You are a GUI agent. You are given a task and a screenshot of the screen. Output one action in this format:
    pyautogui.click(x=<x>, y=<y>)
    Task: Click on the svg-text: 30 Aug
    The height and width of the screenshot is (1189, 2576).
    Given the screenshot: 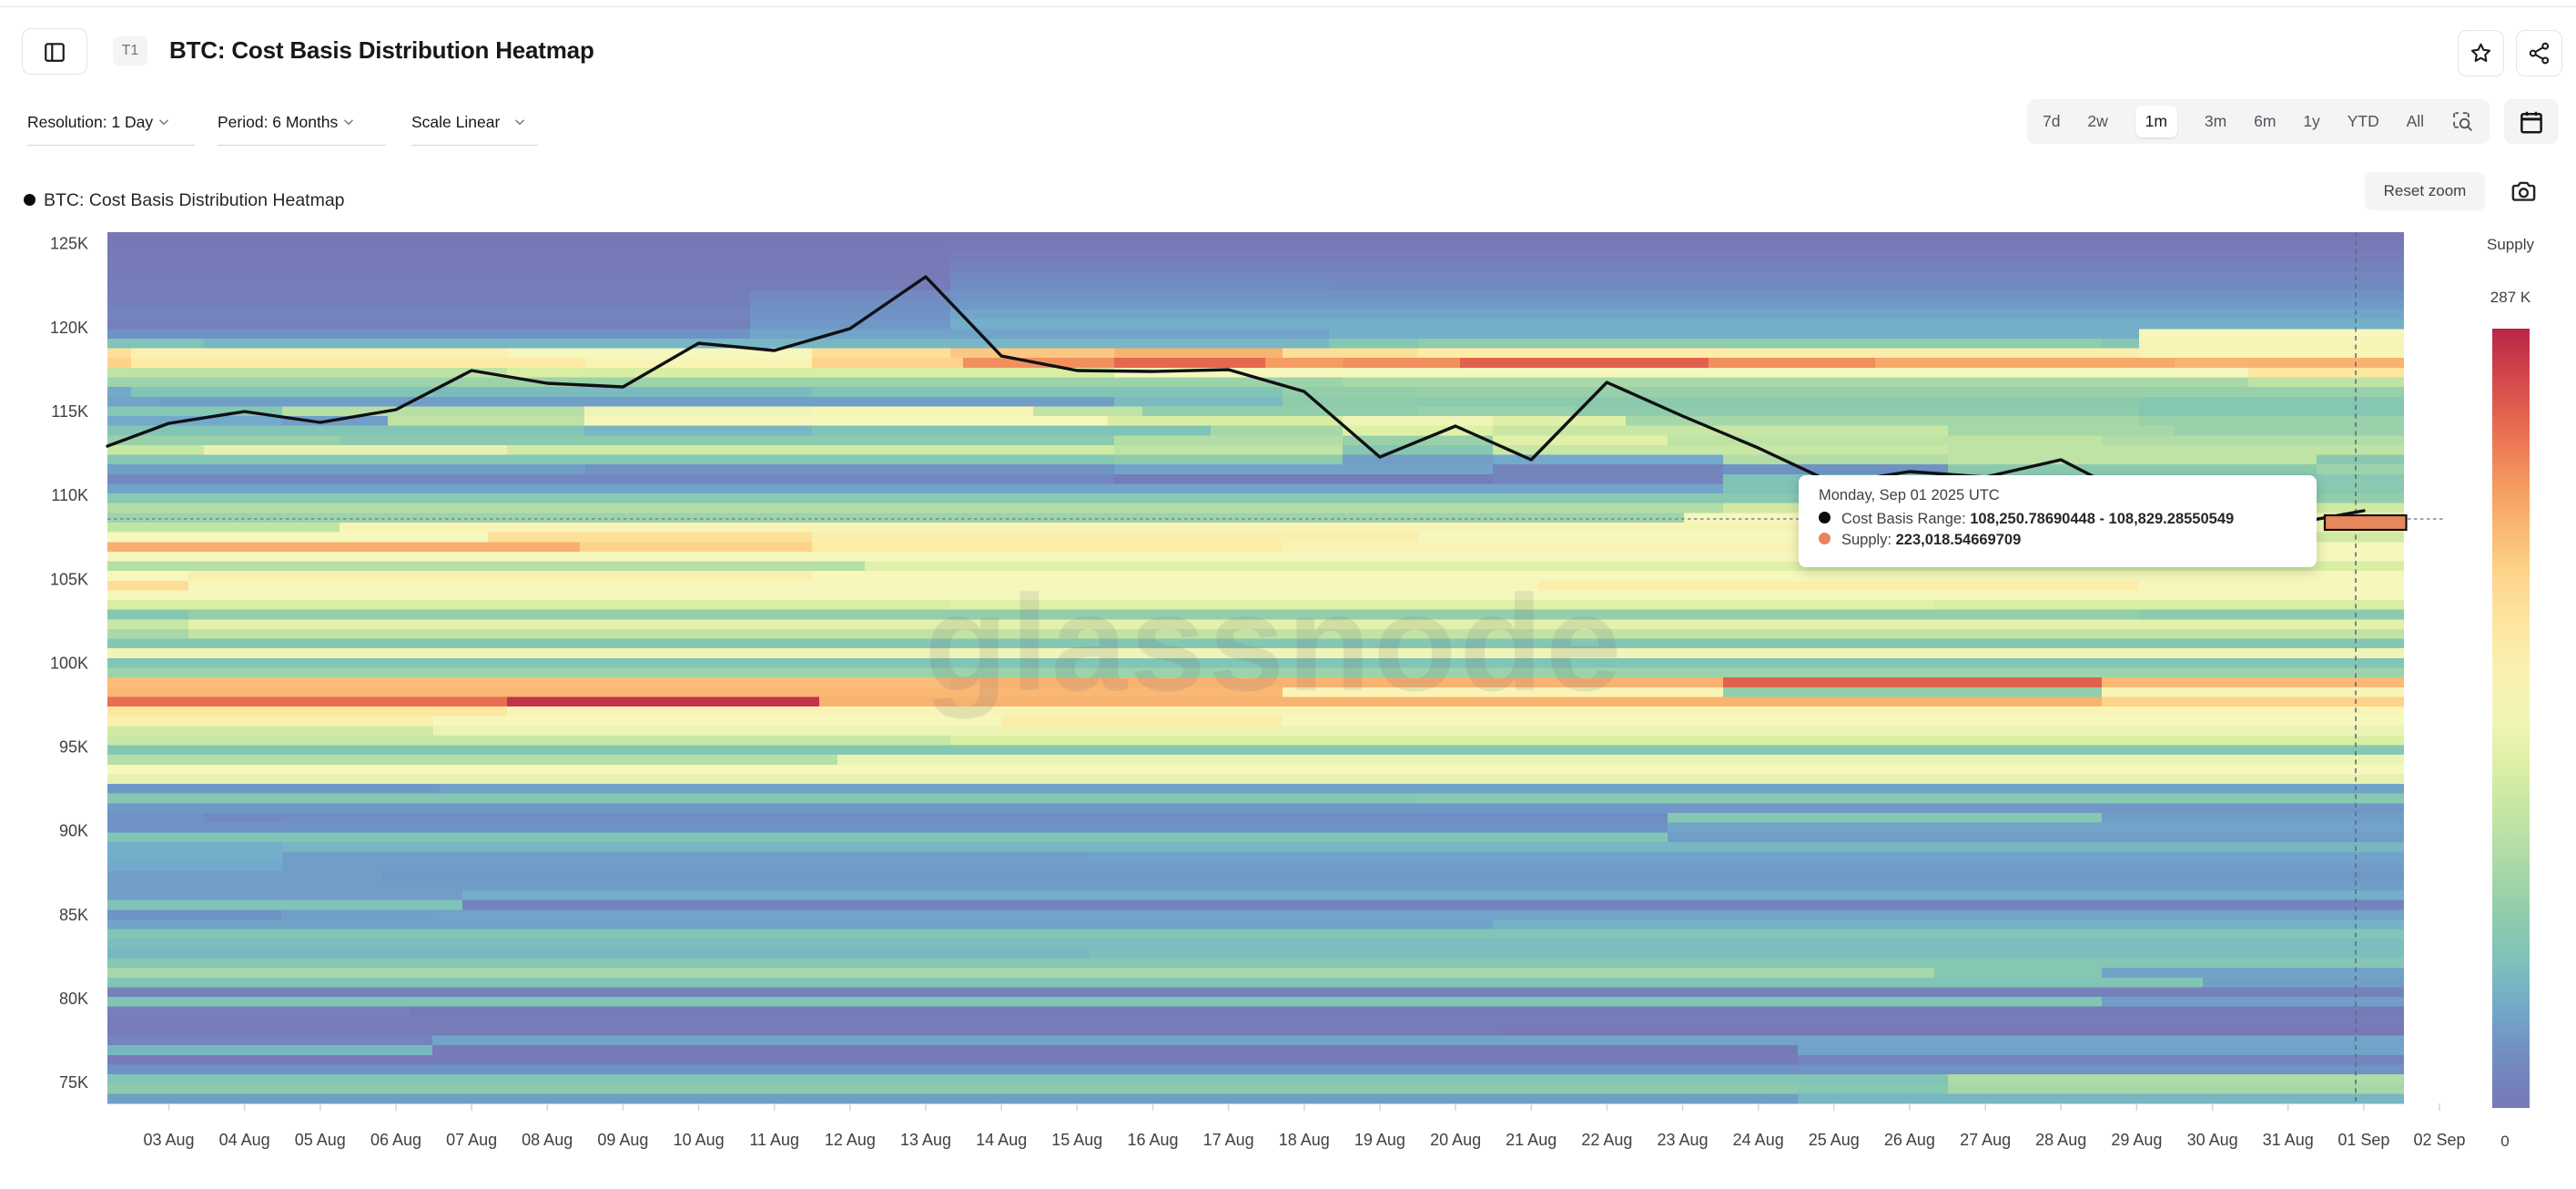 What is the action you would take?
    pyautogui.click(x=2212, y=1140)
    